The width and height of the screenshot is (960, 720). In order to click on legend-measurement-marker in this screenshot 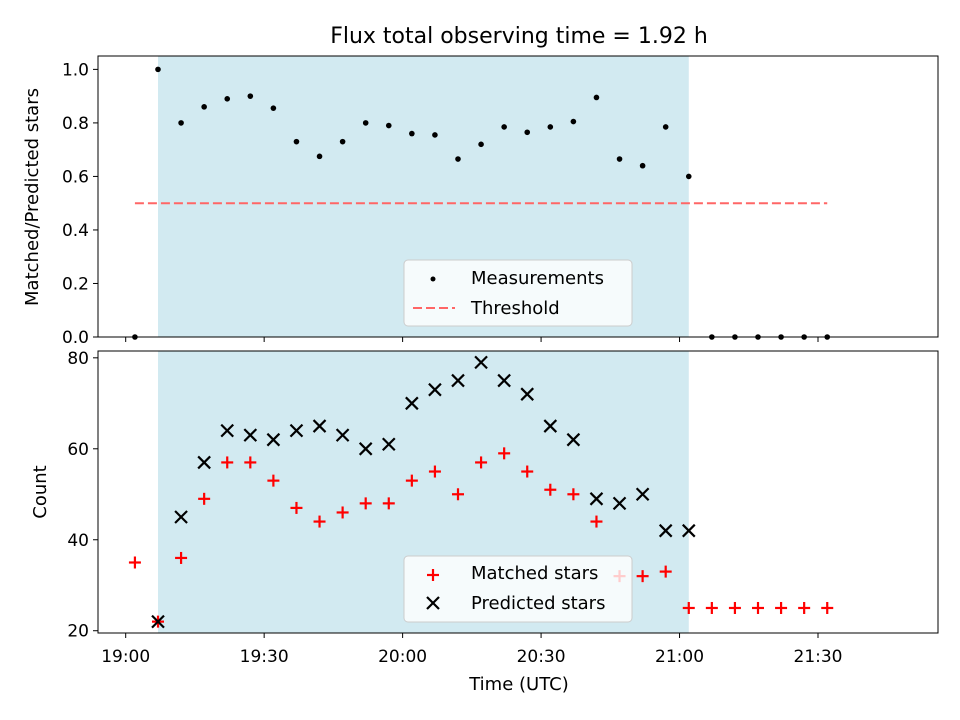, I will do `click(433, 279)`.